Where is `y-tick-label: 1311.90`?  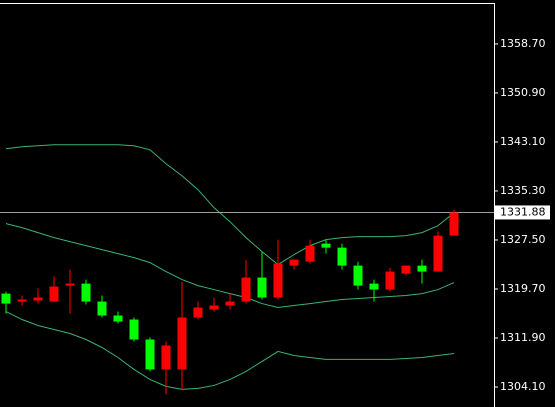 y-tick-label: 1311.90 is located at coordinates (523, 337).